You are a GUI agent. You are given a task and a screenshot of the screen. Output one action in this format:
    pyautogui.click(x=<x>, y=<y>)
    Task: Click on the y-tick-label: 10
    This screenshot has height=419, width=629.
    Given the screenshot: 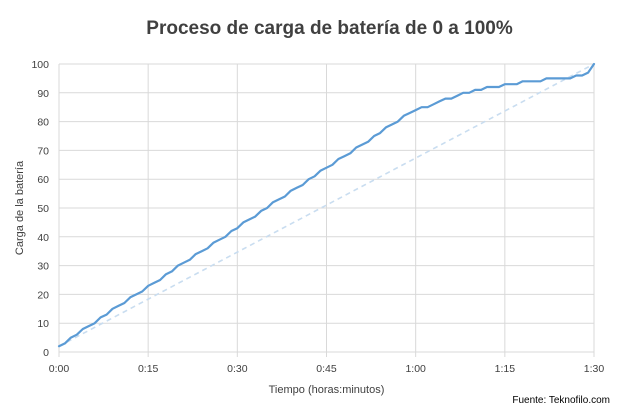 What is the action you would take?
    pyautogui.click(x=43, y=324)
    